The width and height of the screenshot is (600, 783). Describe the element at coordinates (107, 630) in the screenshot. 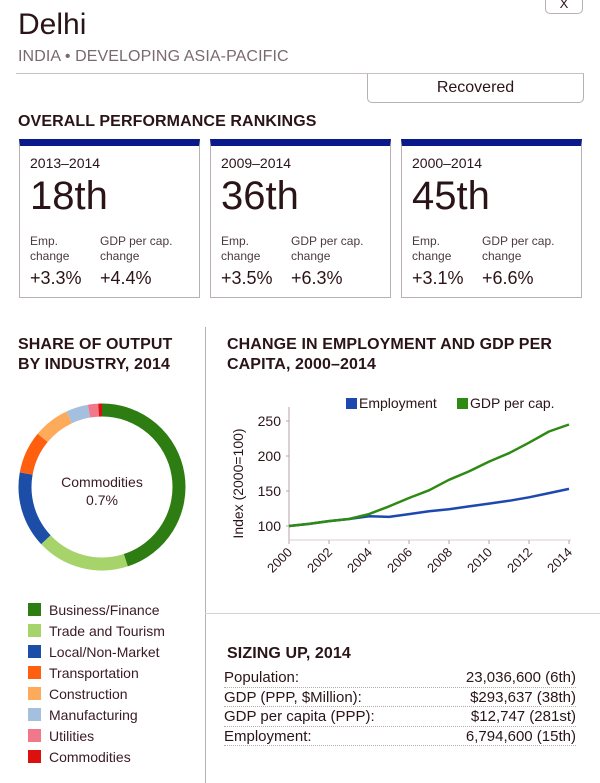

I see `legend-label: Trade and Tourism` at that location.